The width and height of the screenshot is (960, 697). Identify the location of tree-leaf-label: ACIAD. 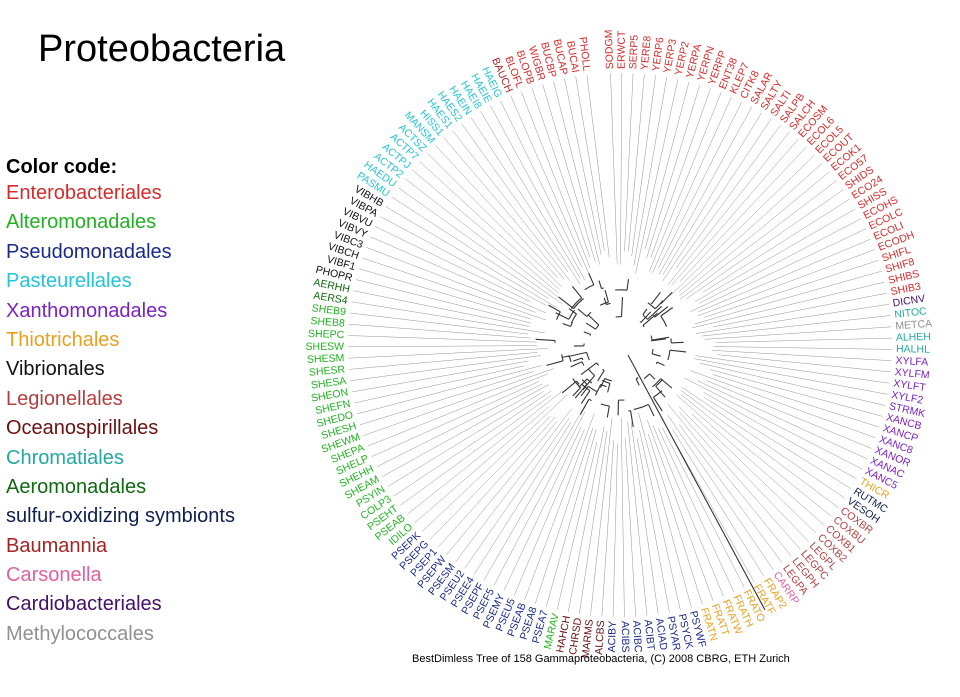
(661, 634).